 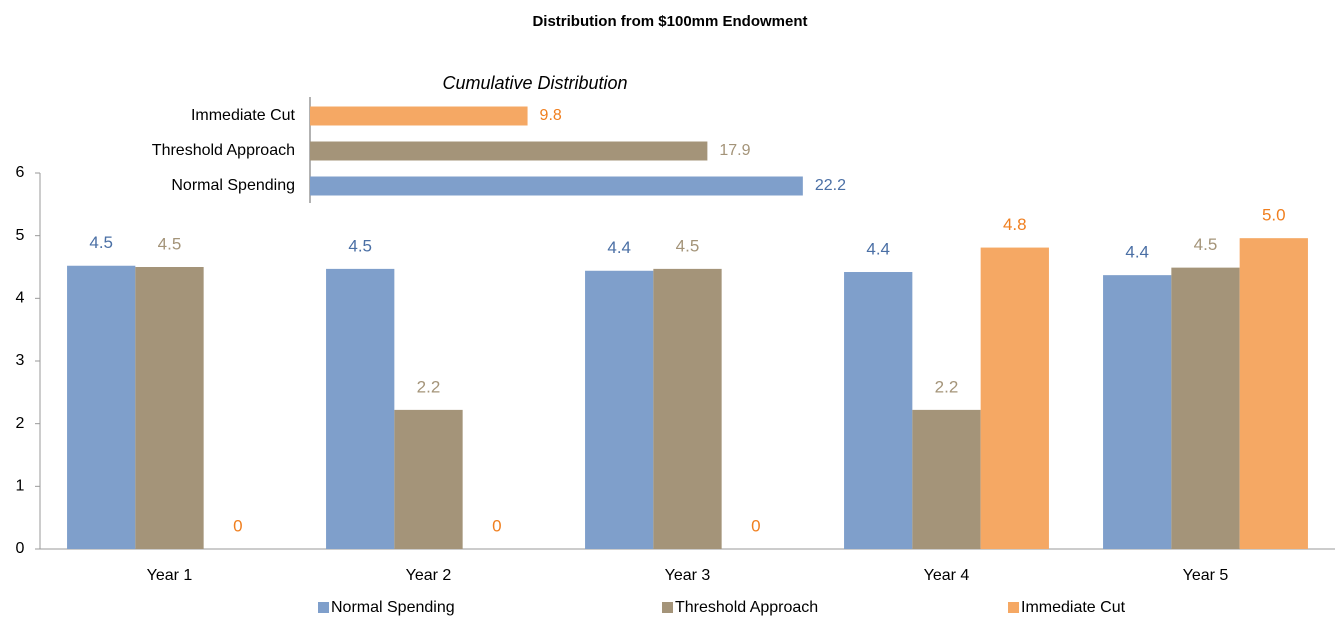 I want to click on inset-title: Cumulative Distribution, so click(x=534, y=83).